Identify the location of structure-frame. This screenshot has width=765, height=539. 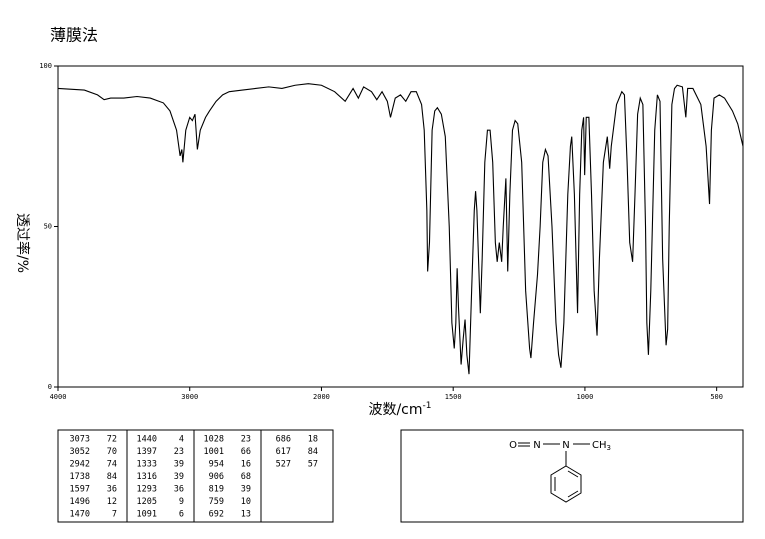
(572, 476).